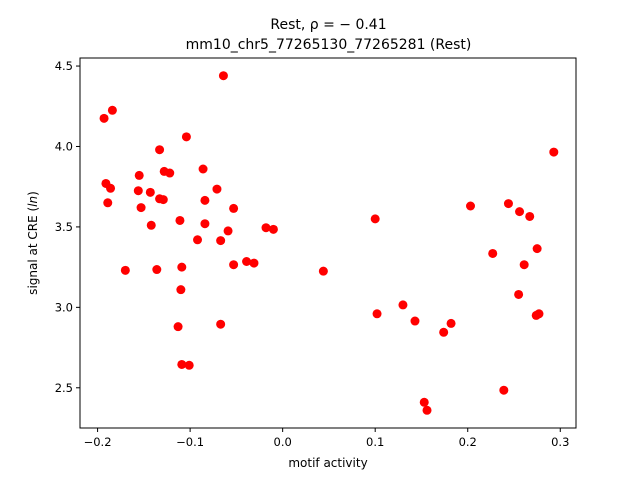 This screenshot has height=480, width=640. What do you see at coordinates (560, 442) in the screenshot?
I see `x-tick-label: 0.3` at bounding box center [560, 442].